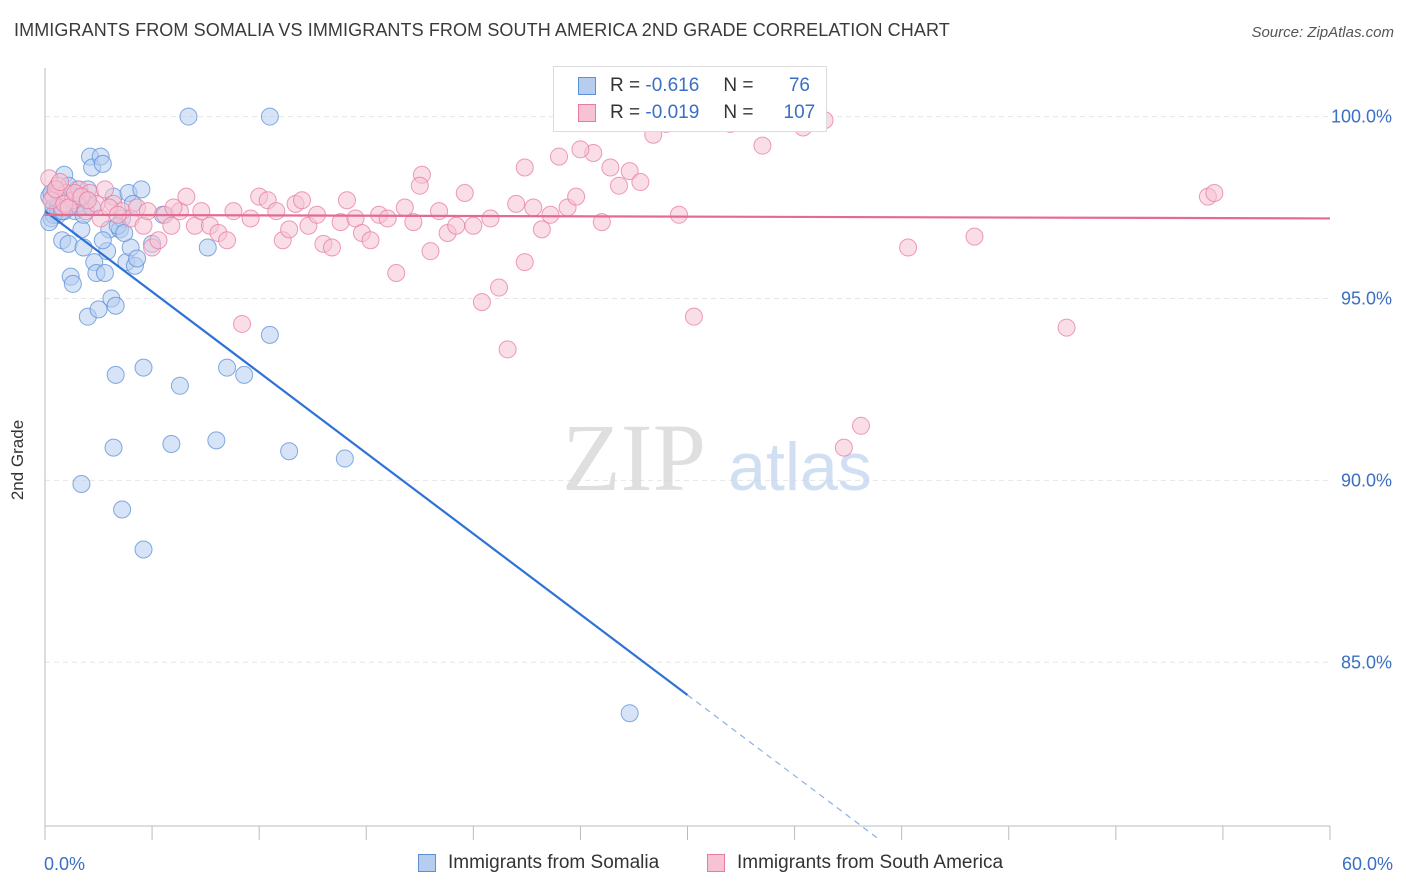 This screenshot has height=892, width=1406. Describe the element at coordinates (1366, 480) in the screenshot. I see `y-tick-label: 90.0%` at that location.